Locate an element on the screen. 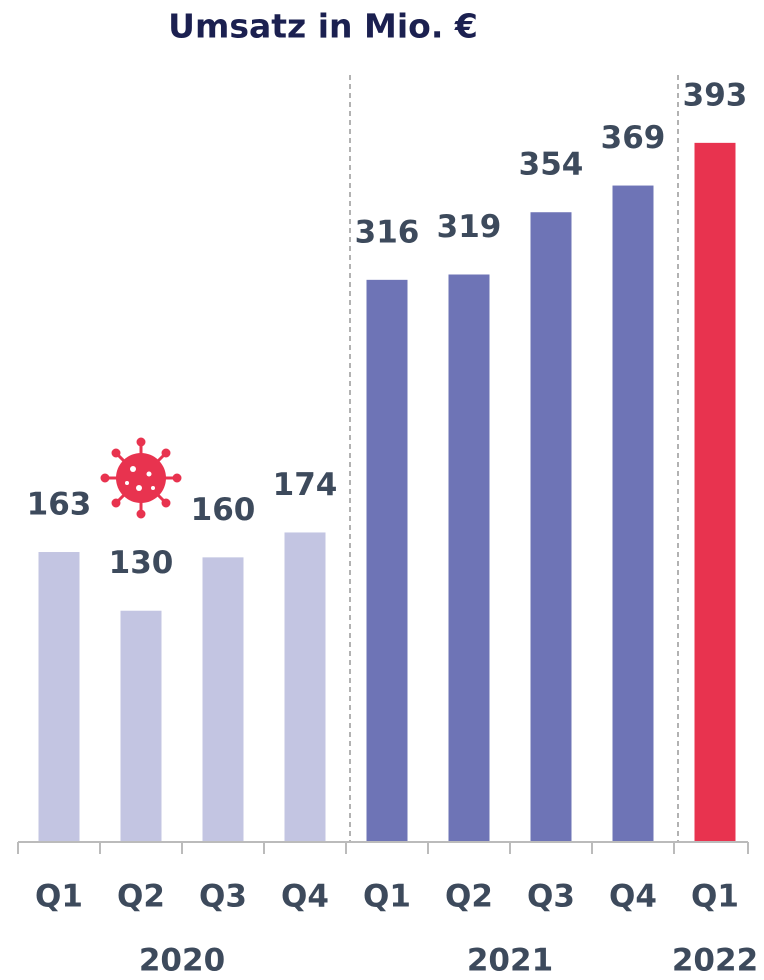 This screenshot has height=980, width=764. value-label: 369 is located at coordinates (633, 138).